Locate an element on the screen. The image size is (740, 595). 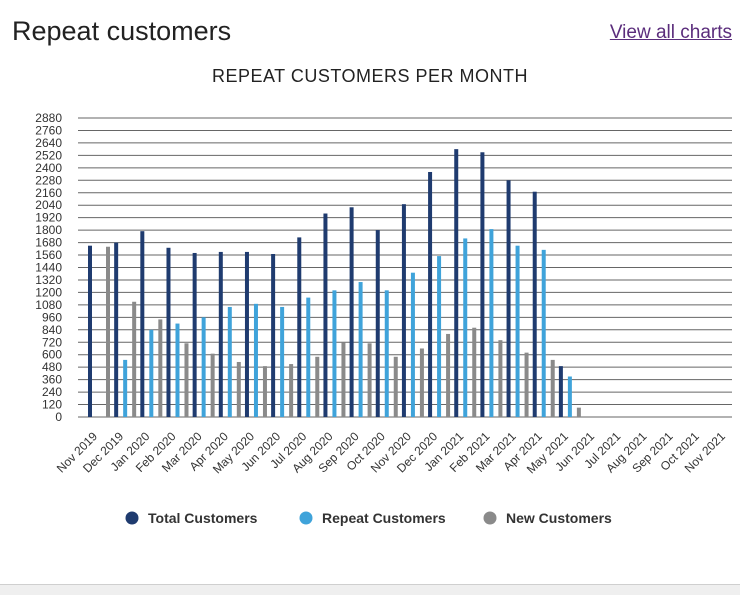
y-tick-label: 600 is located at coordinates (52, 355).